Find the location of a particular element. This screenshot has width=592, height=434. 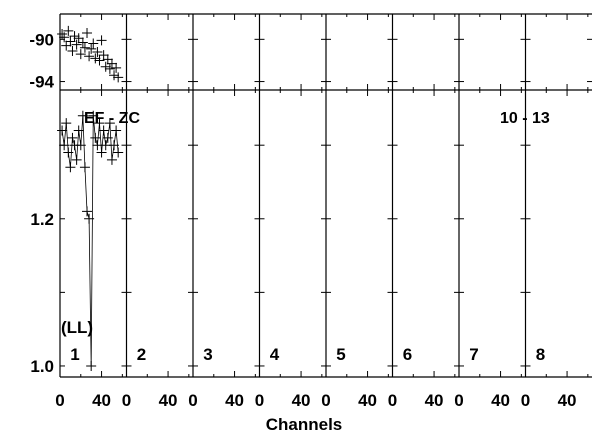

amp-series-line is located at coordinates (90, 240).